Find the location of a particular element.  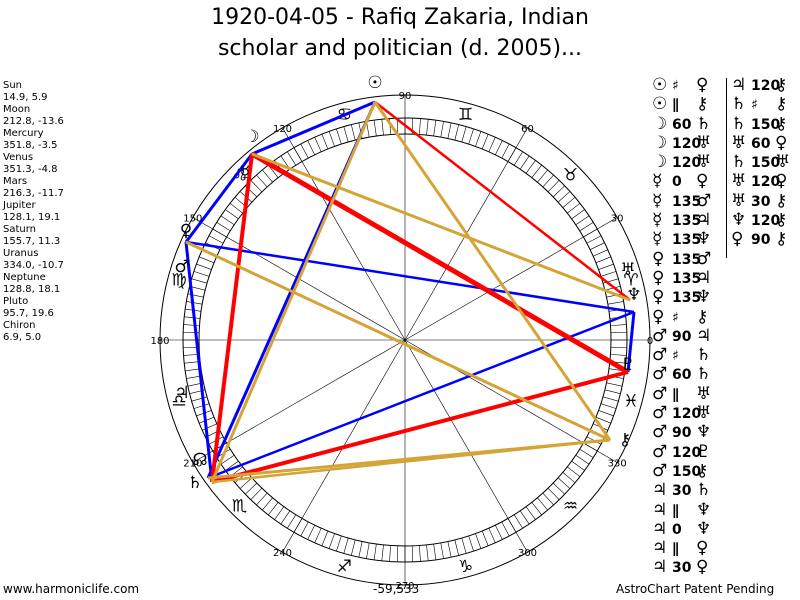

planet-name: Jupiter is located at coordinates (19, 205).